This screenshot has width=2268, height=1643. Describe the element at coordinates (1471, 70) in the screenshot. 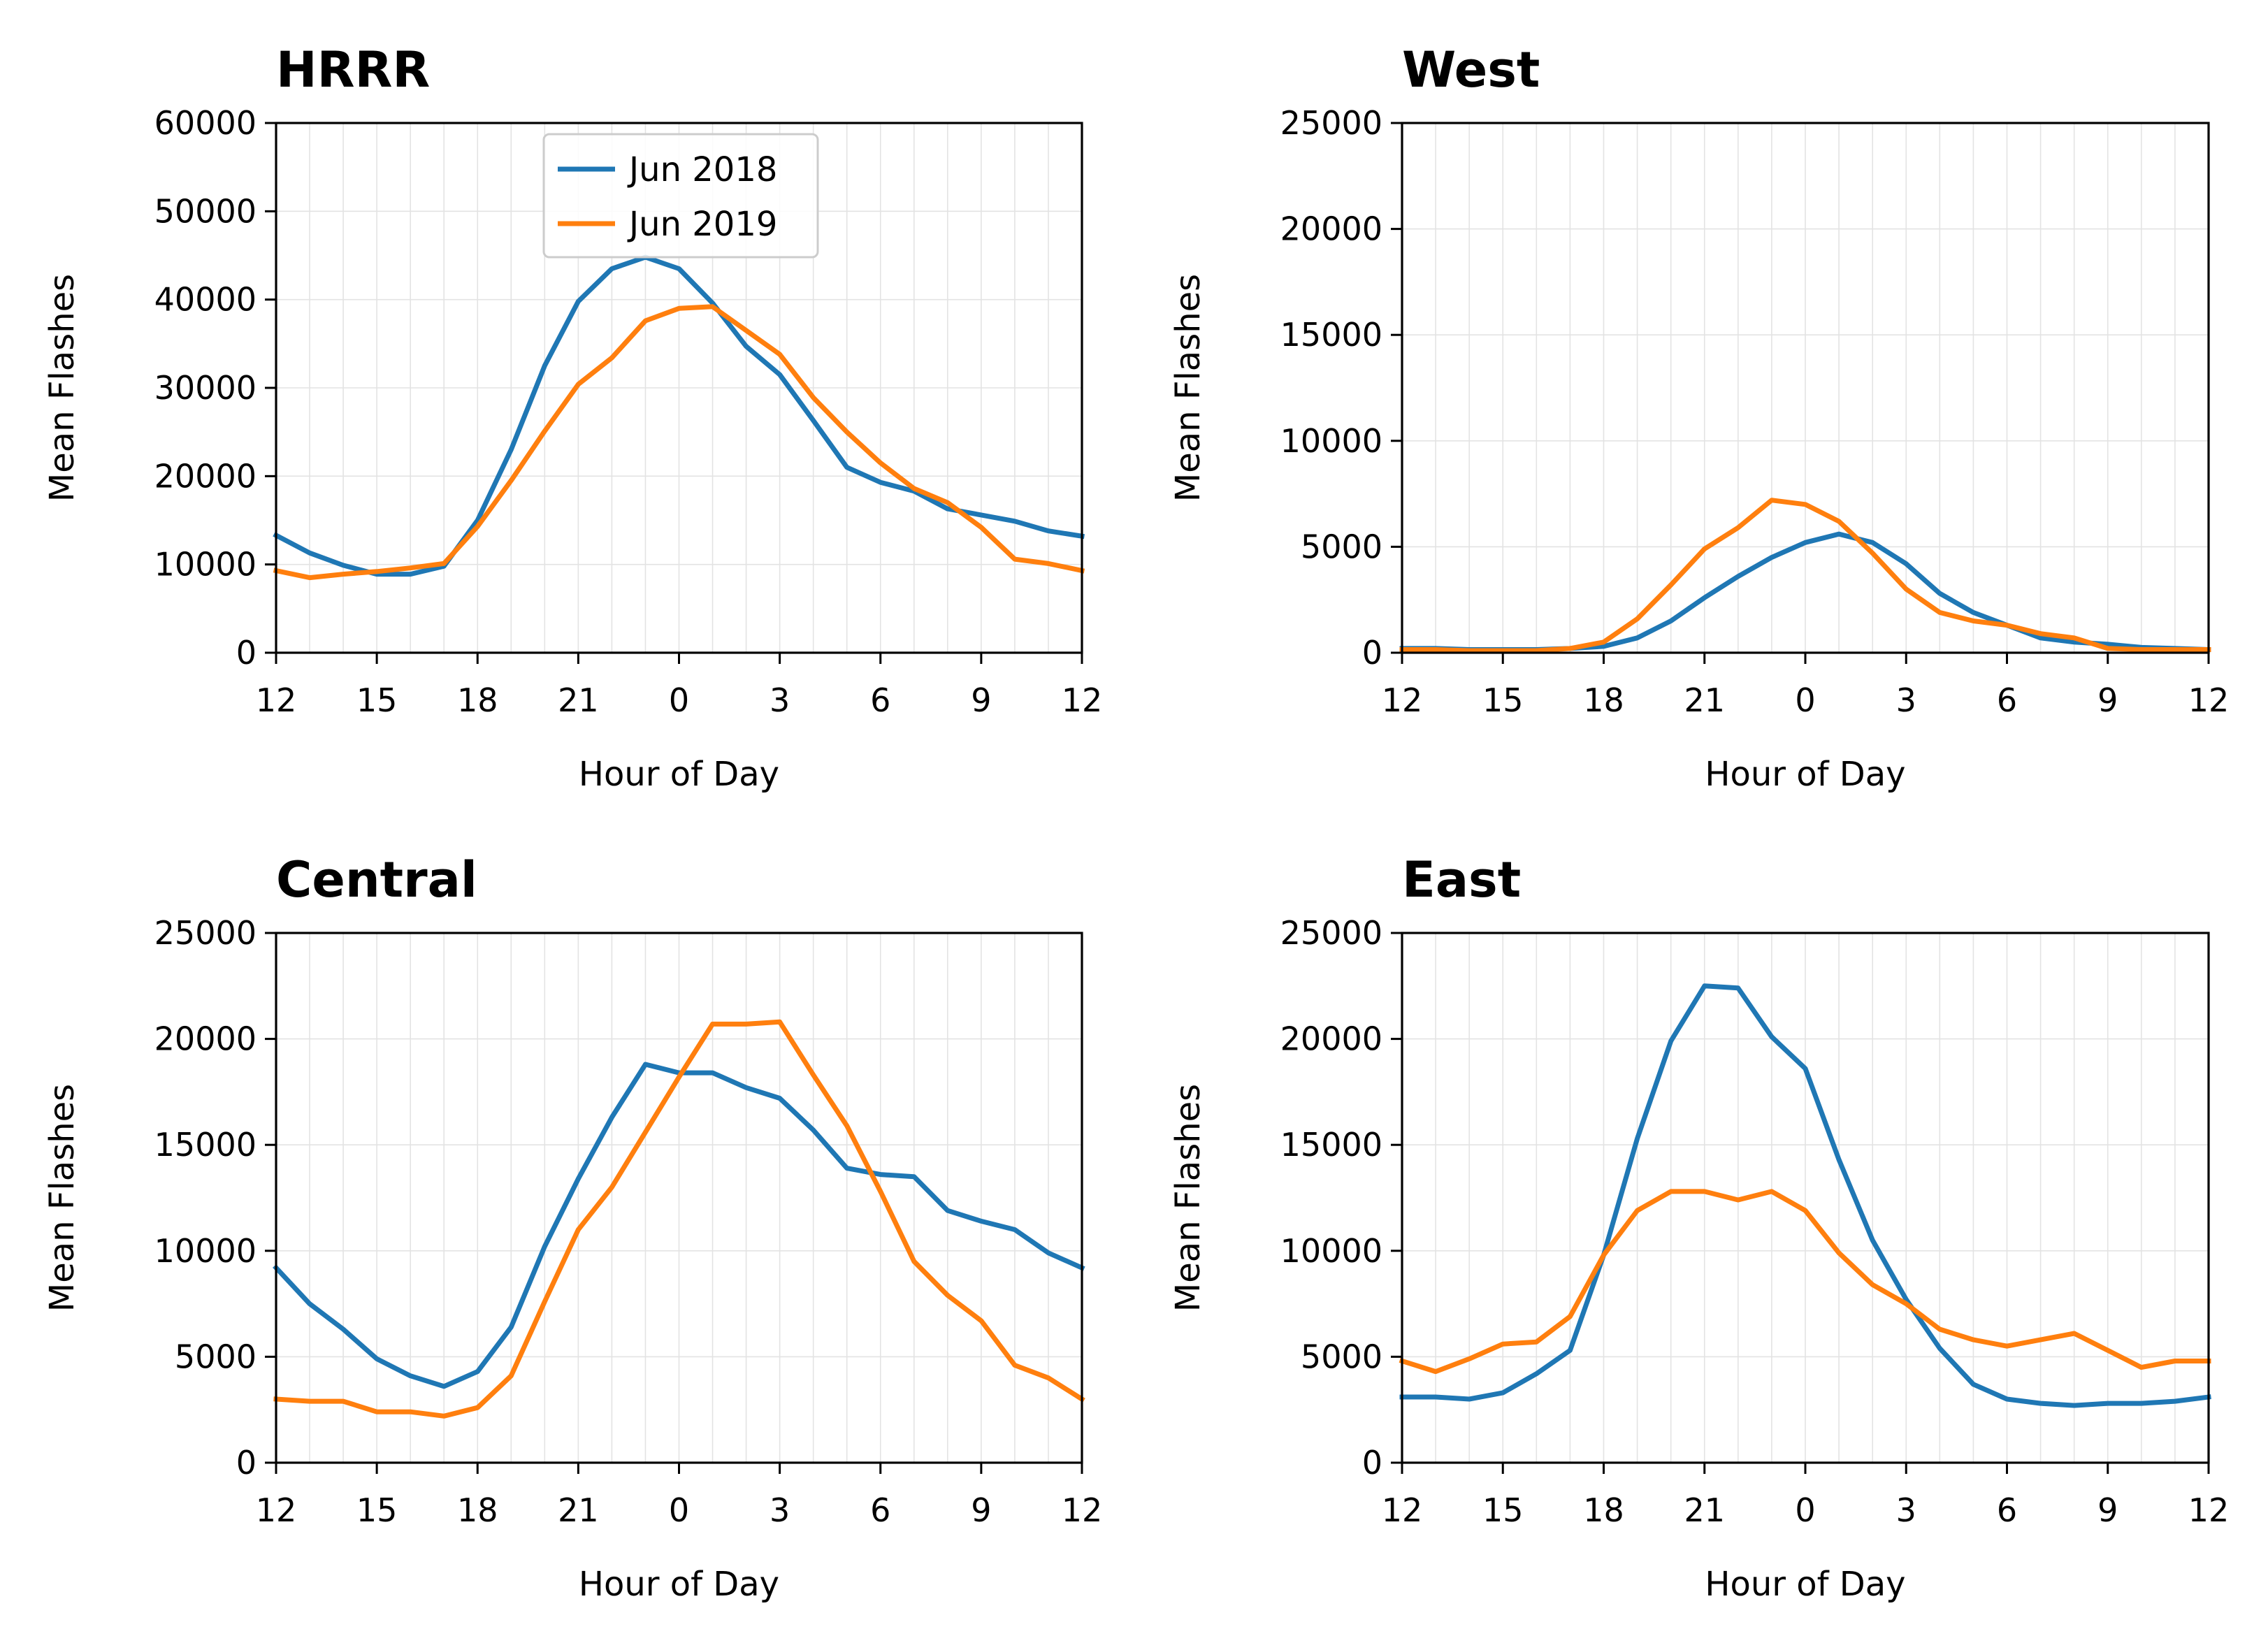

I see `chart-title: West` at that location.